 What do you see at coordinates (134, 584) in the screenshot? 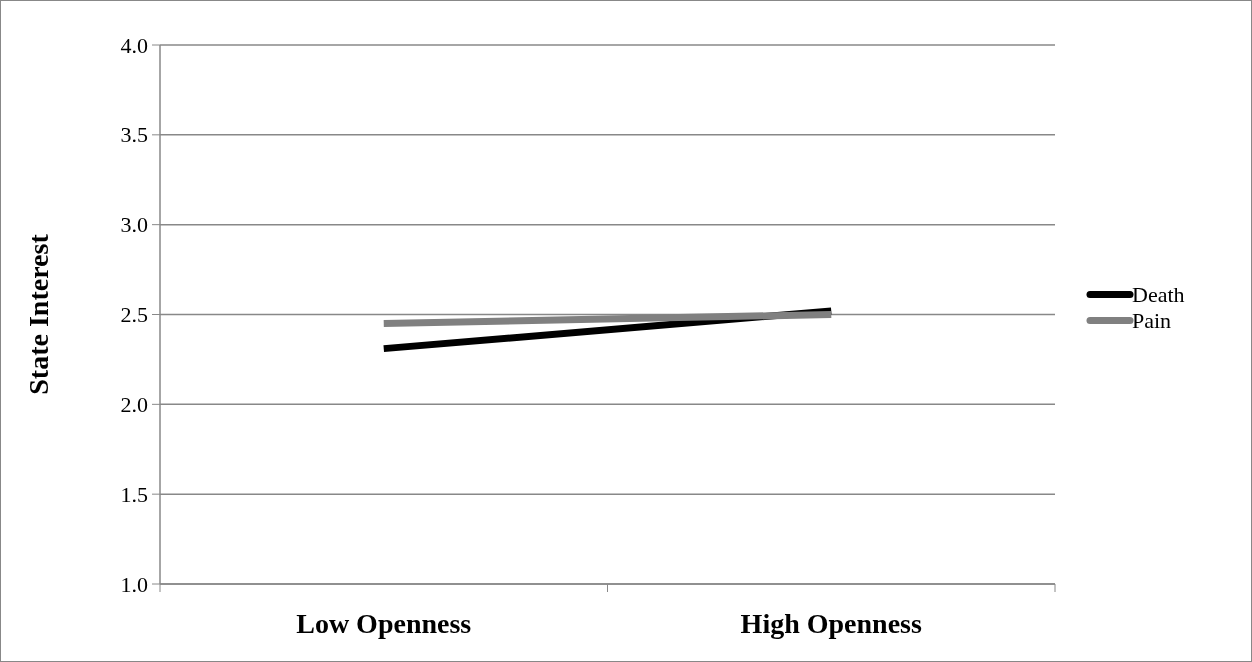
I see `y-tick-label: 1.0` at bounding box center [134, 584].